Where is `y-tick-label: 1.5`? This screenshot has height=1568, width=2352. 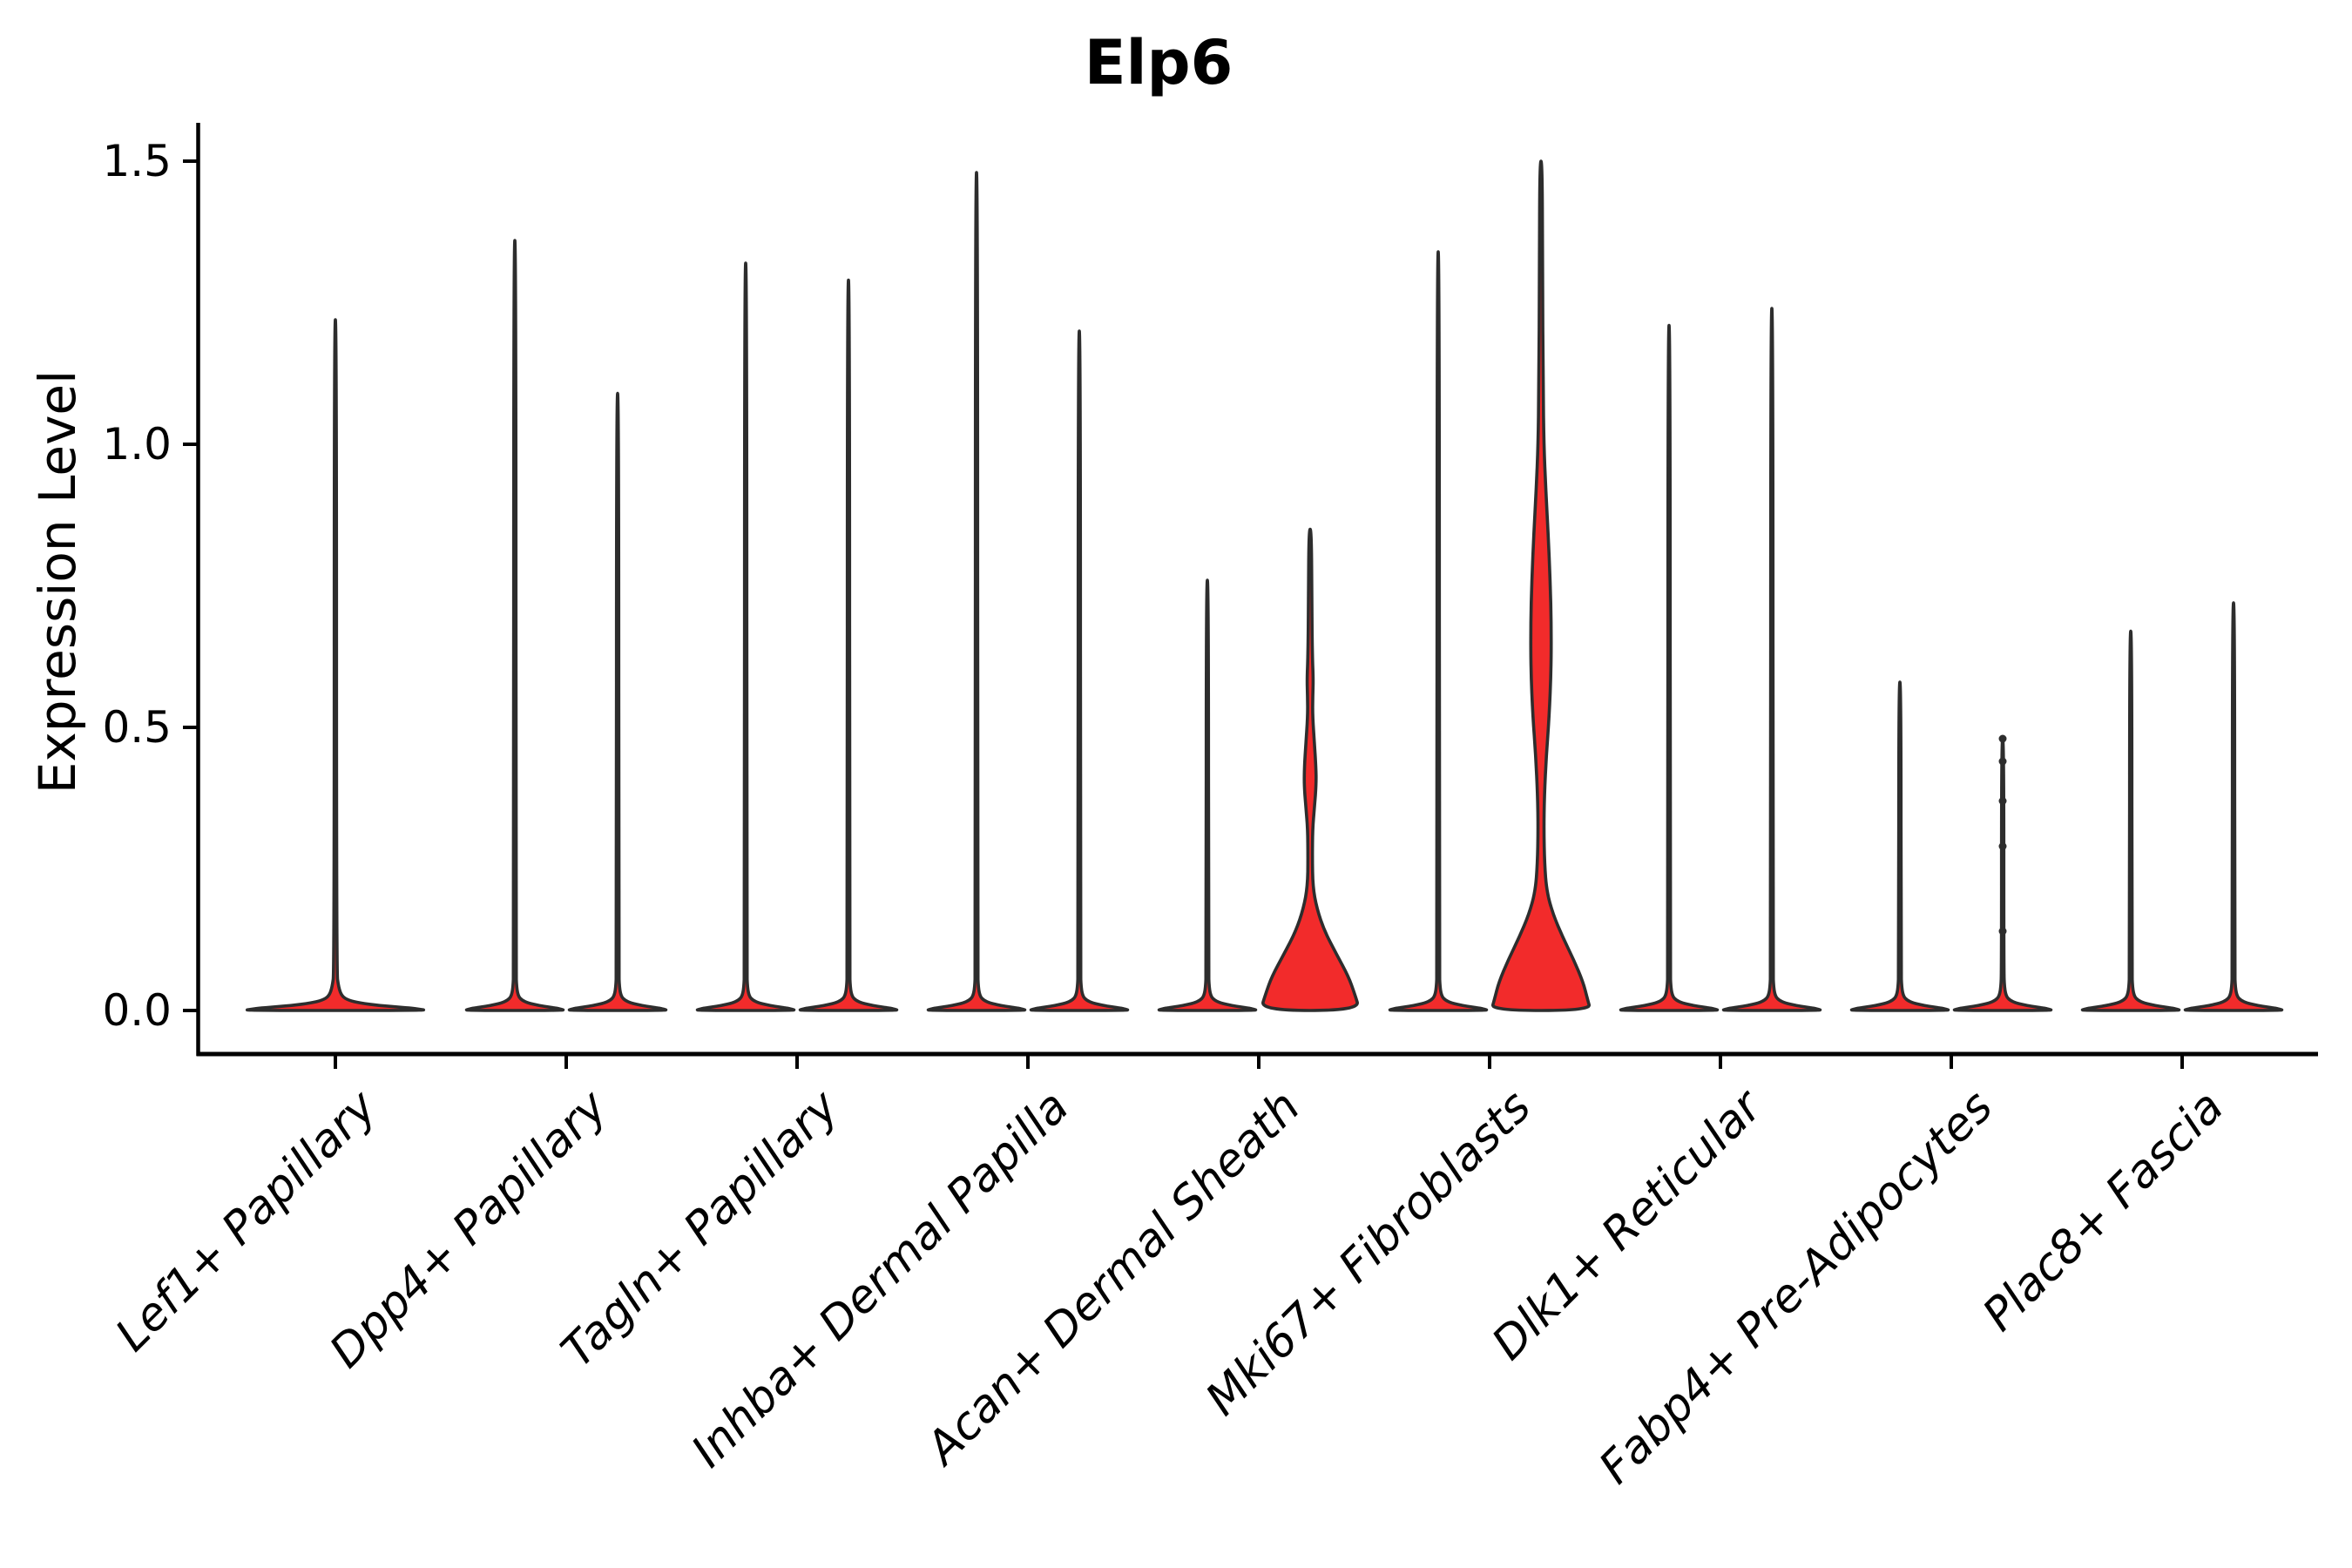 y-tick-label: 1.5 is located at coordinates (137, 161).